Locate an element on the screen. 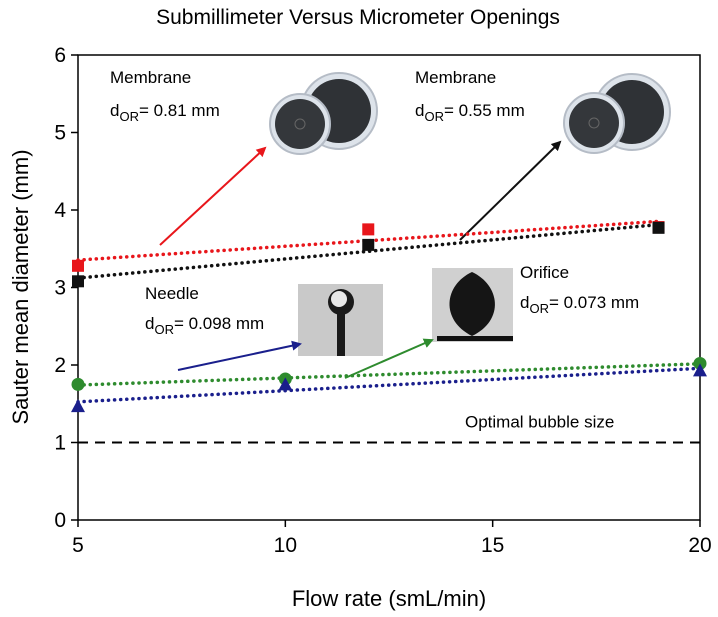 This screenshot has width=718, height=617. x-tick-label: 10 is located at coordinates (285, 545).